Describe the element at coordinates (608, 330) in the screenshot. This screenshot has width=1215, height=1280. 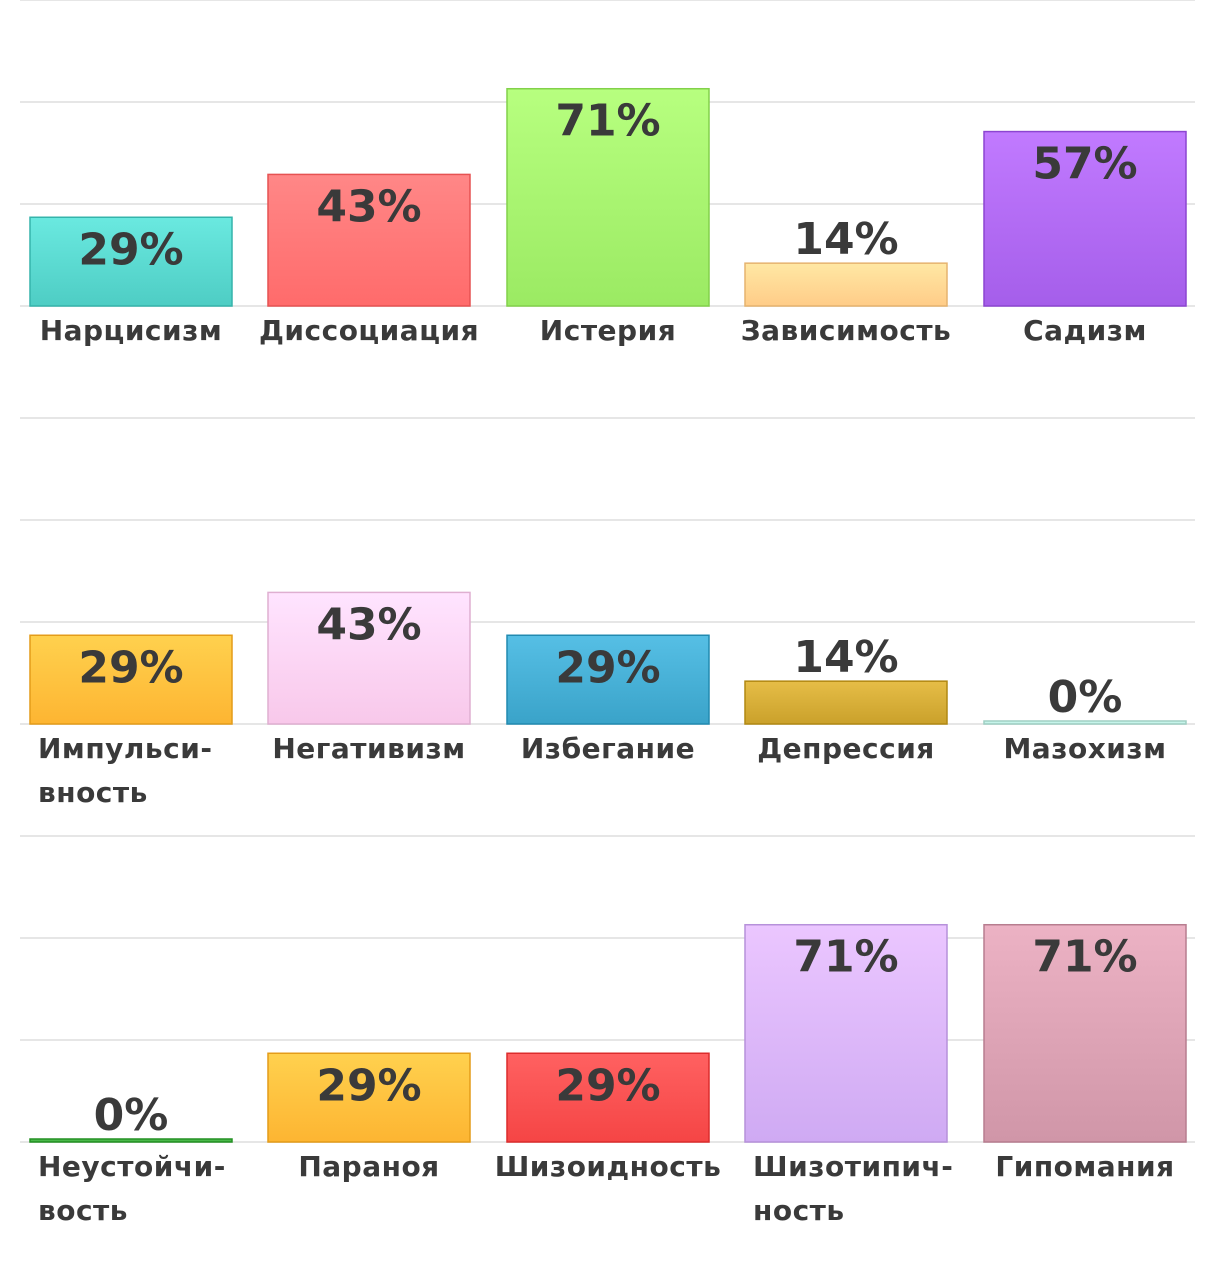
I see `category-label: Истерия` at that location.